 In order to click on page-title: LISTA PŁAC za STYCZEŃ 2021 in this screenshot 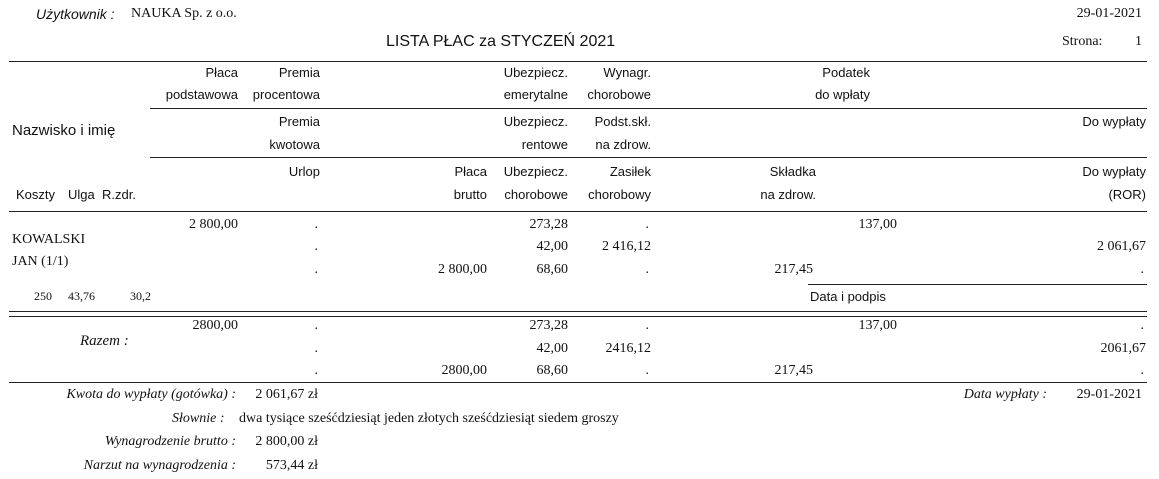, I will do `click(501, 41)`.